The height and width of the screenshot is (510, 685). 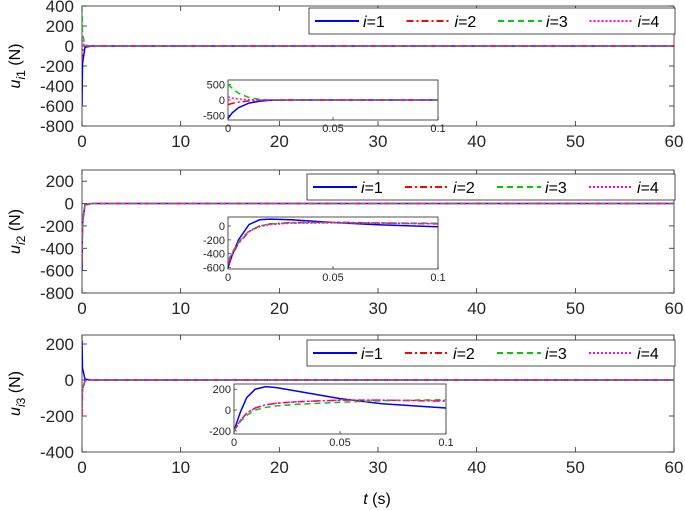 I want to click on inset-series-line-i4, so click(x=340, y=415).